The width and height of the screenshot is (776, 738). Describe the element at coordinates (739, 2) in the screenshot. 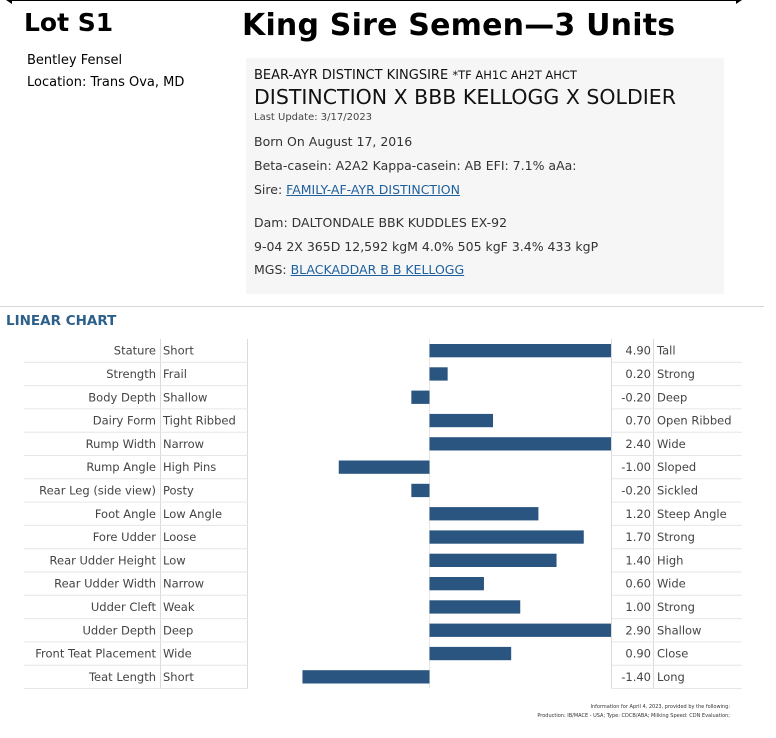

I see `top-rule-right-arrow` at that location.